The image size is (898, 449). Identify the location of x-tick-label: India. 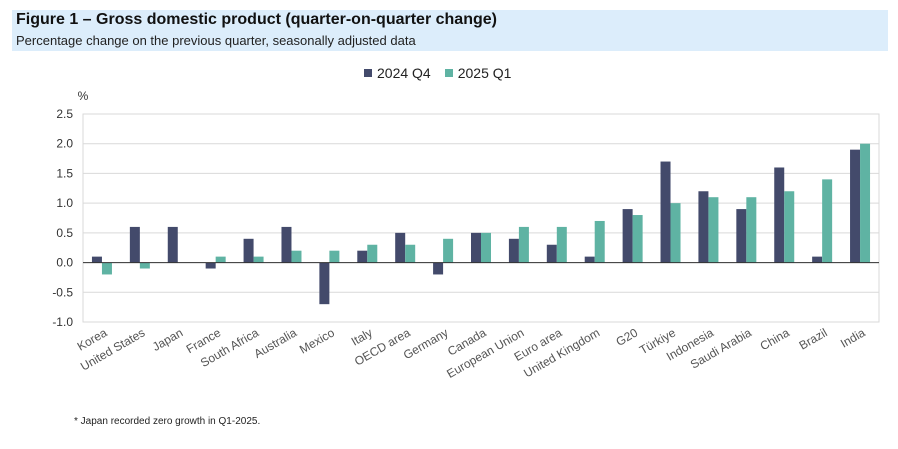
(853, 337).